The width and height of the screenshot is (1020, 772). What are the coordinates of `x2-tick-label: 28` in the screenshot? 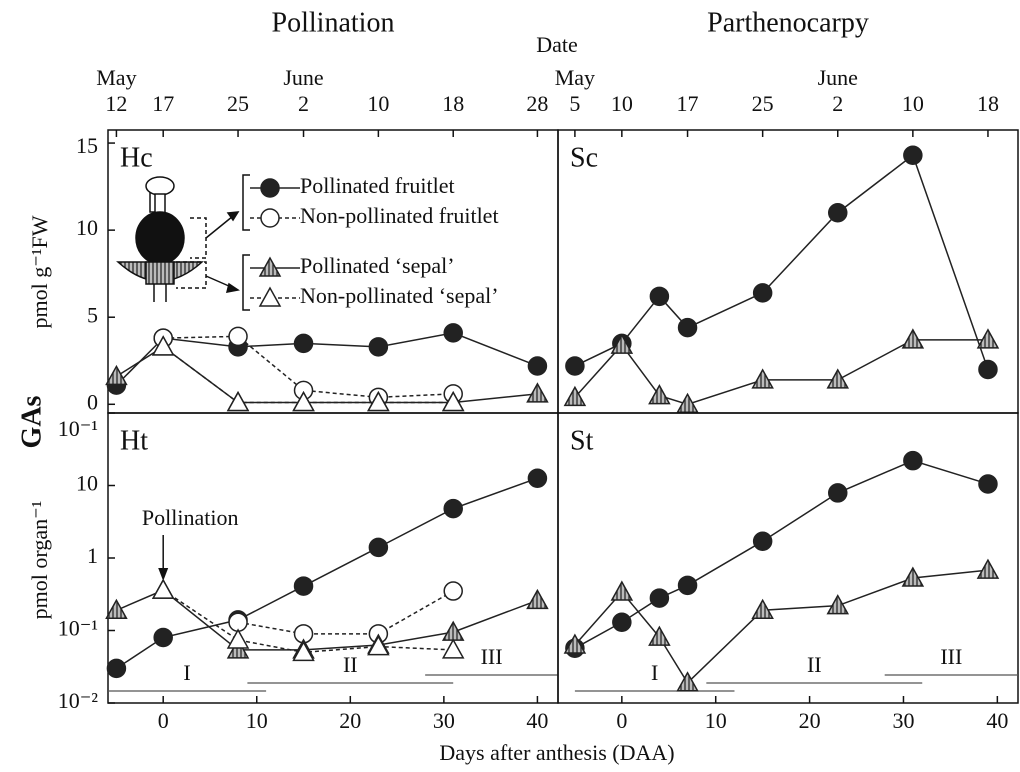 It's located at (537, 103).